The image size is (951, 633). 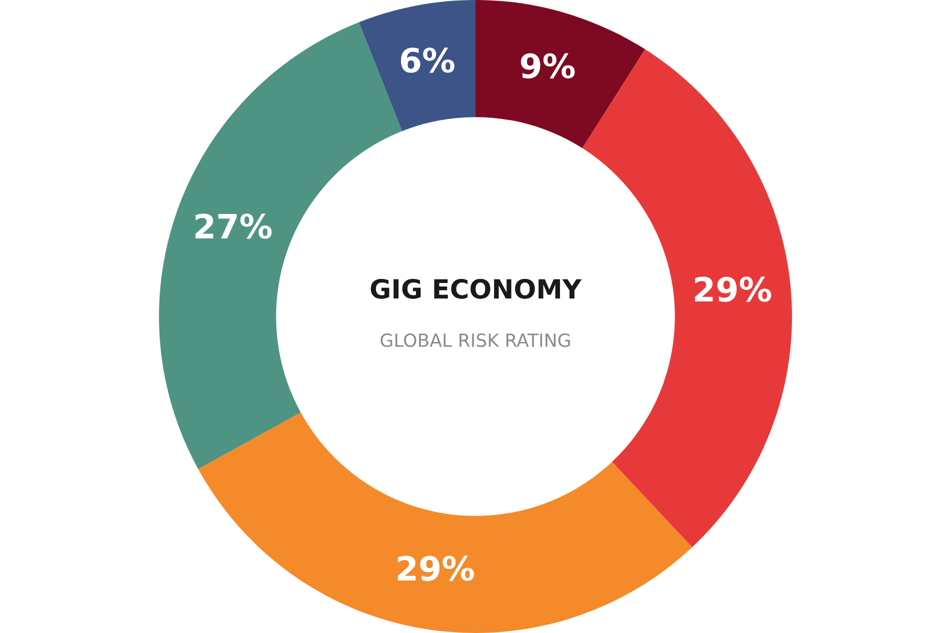 I want to click on data-label: 6%, so click(x=427, y=60).